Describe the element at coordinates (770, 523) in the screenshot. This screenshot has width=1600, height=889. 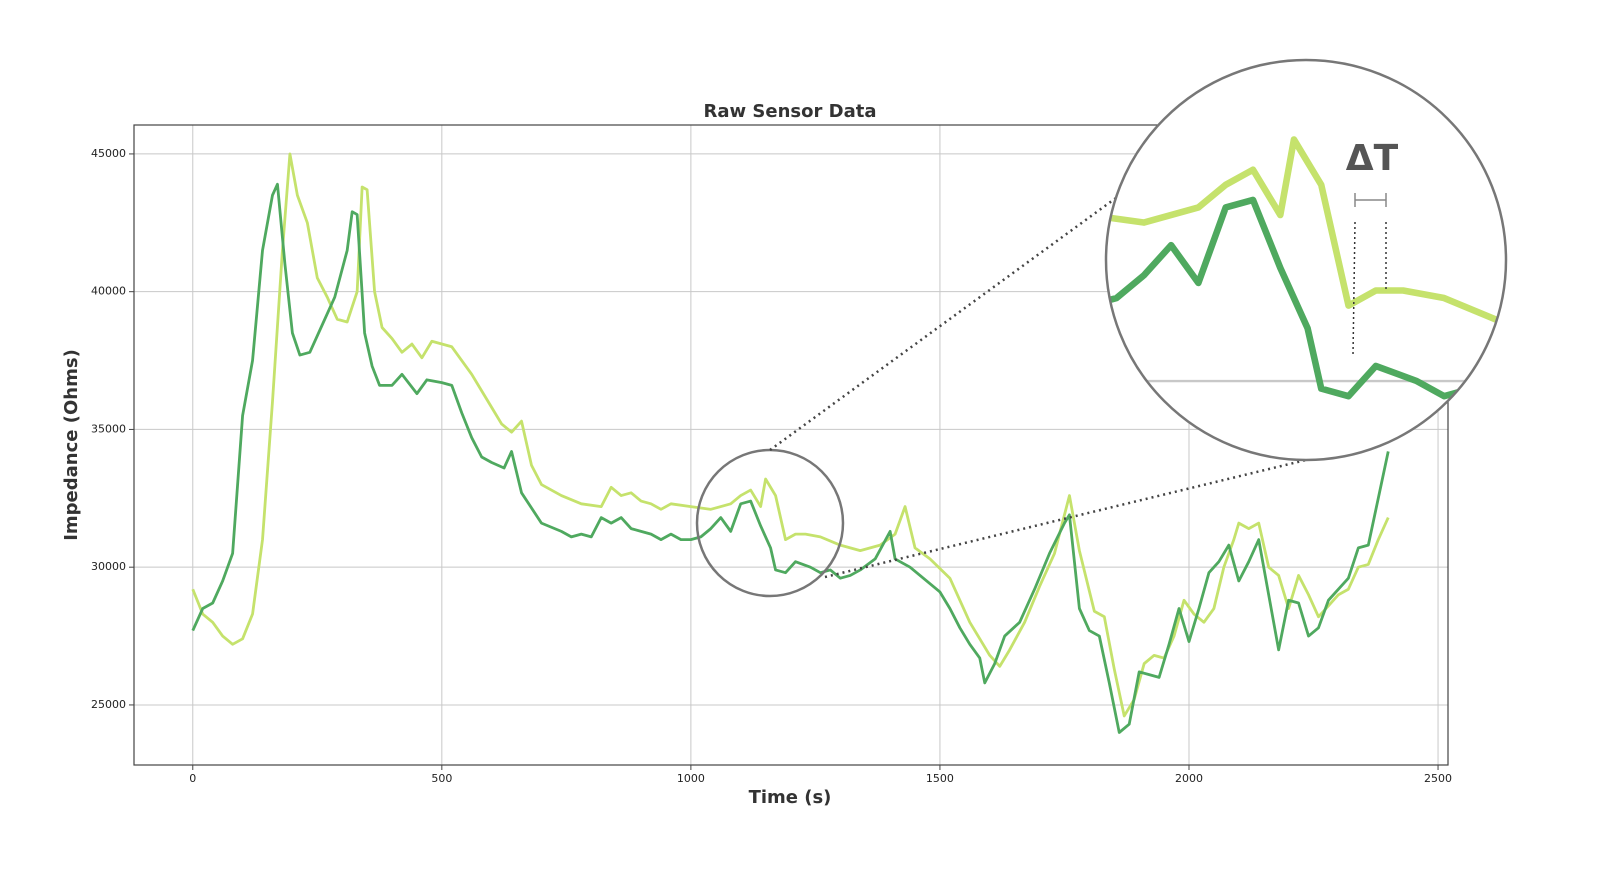
I see `zoom-source-circle` at that location.